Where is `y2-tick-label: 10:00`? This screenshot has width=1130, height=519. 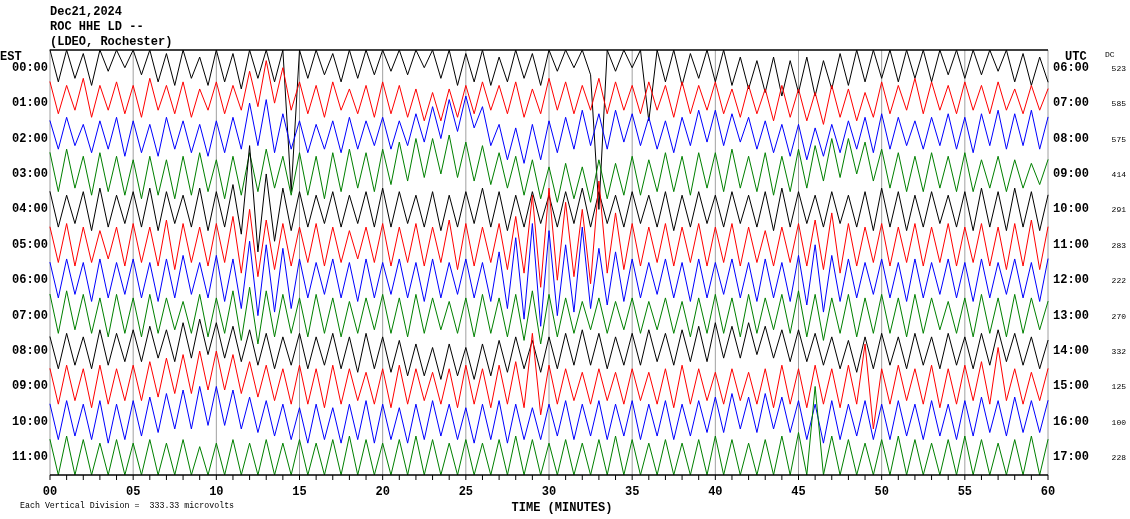 y2-tick-label: 10:00 is located at coordinates (1071, 209).